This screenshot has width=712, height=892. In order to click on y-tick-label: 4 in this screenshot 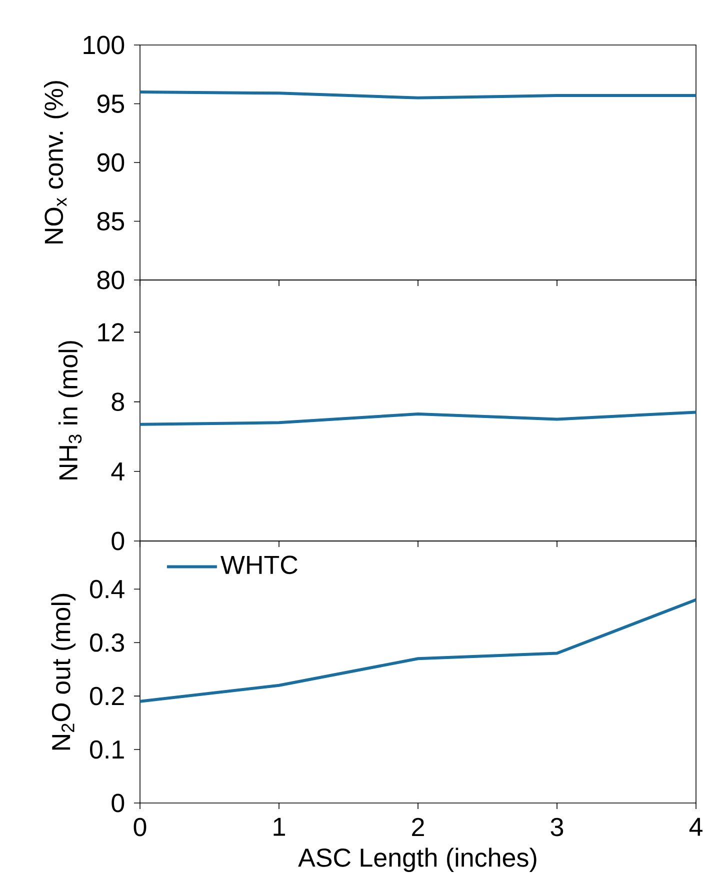, I will do `click(117, 471)`.